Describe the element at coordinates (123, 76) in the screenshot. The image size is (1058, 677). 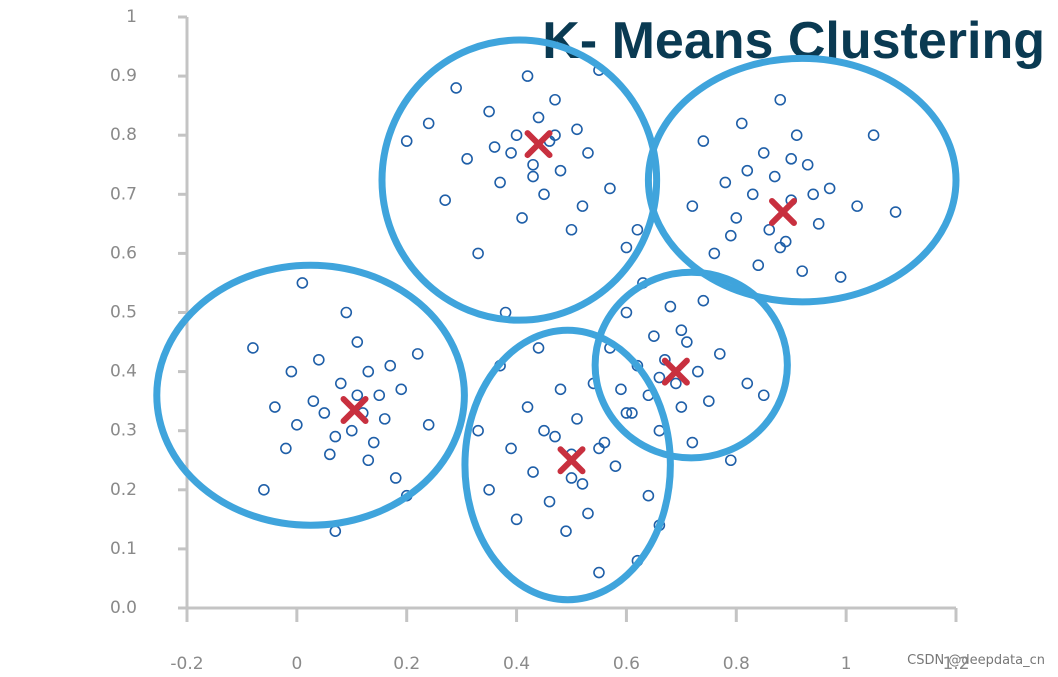
I see `y-tick-label: 0.9` at that location.